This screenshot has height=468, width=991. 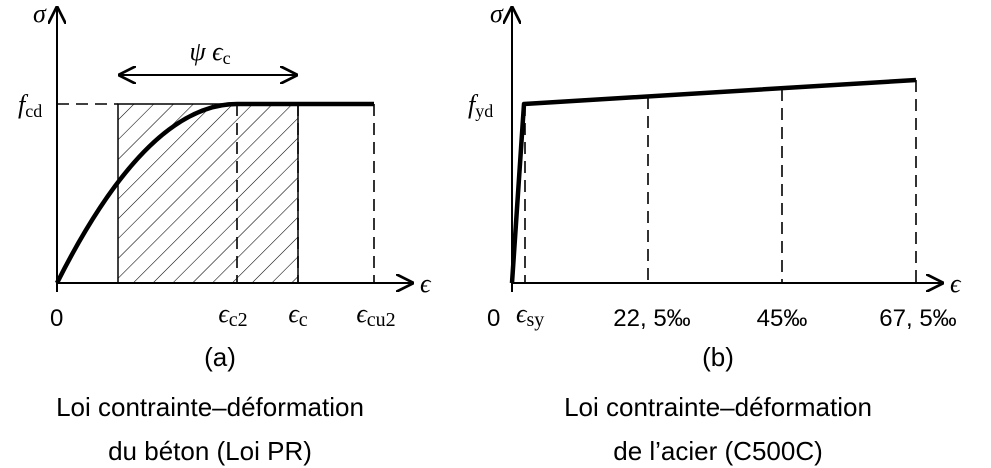 What do you see at coordinates (206, 51) in the screenshot?
I see `prefix: ψ ϵ` at bounding box center [206, 51].